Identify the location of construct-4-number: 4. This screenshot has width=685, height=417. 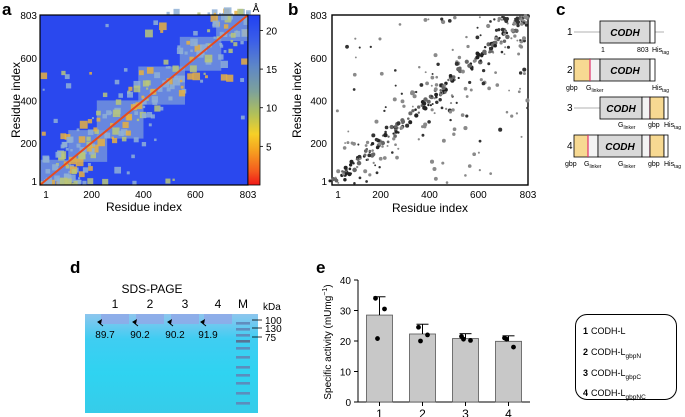
(570, 146).